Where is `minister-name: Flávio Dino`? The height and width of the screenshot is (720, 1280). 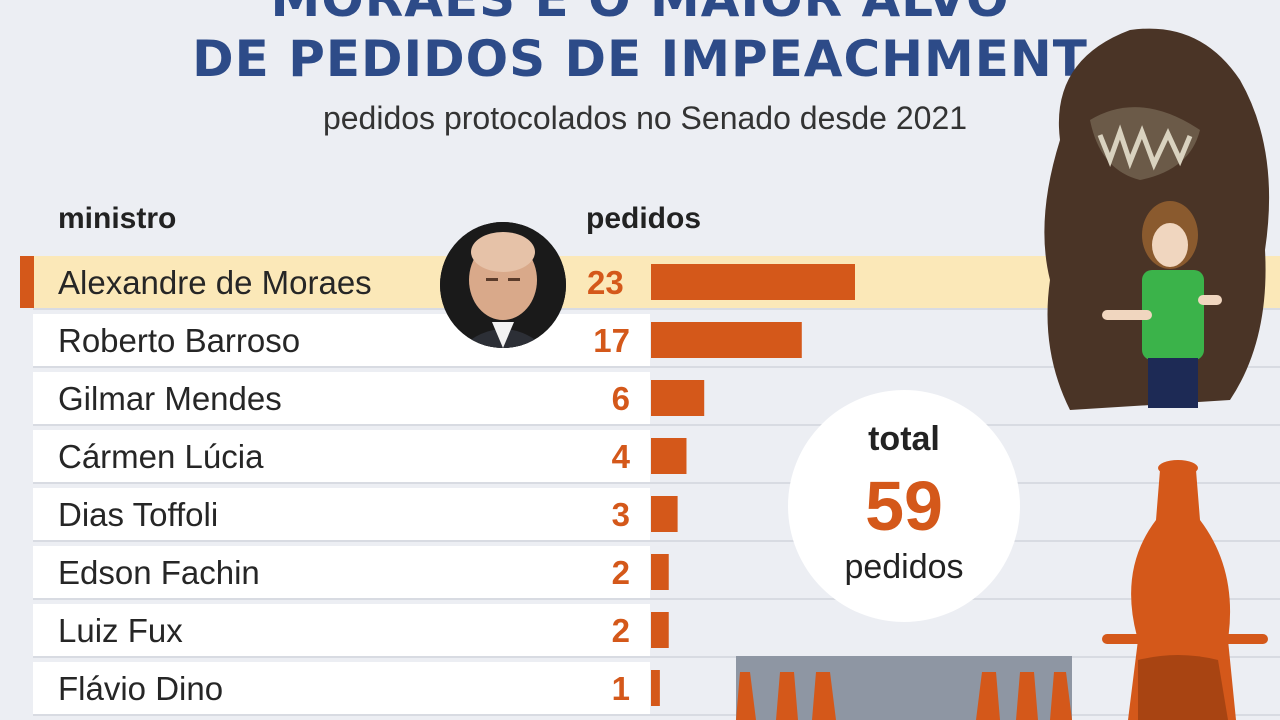 minister-name: Flávio Dino is located at coordinates (141, 688).